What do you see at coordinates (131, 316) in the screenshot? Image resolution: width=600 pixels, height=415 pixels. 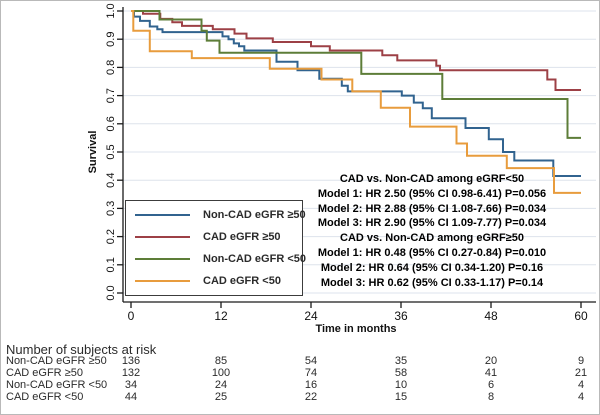 I see `x-tick-label: 0` at bounding box center [131, 316].